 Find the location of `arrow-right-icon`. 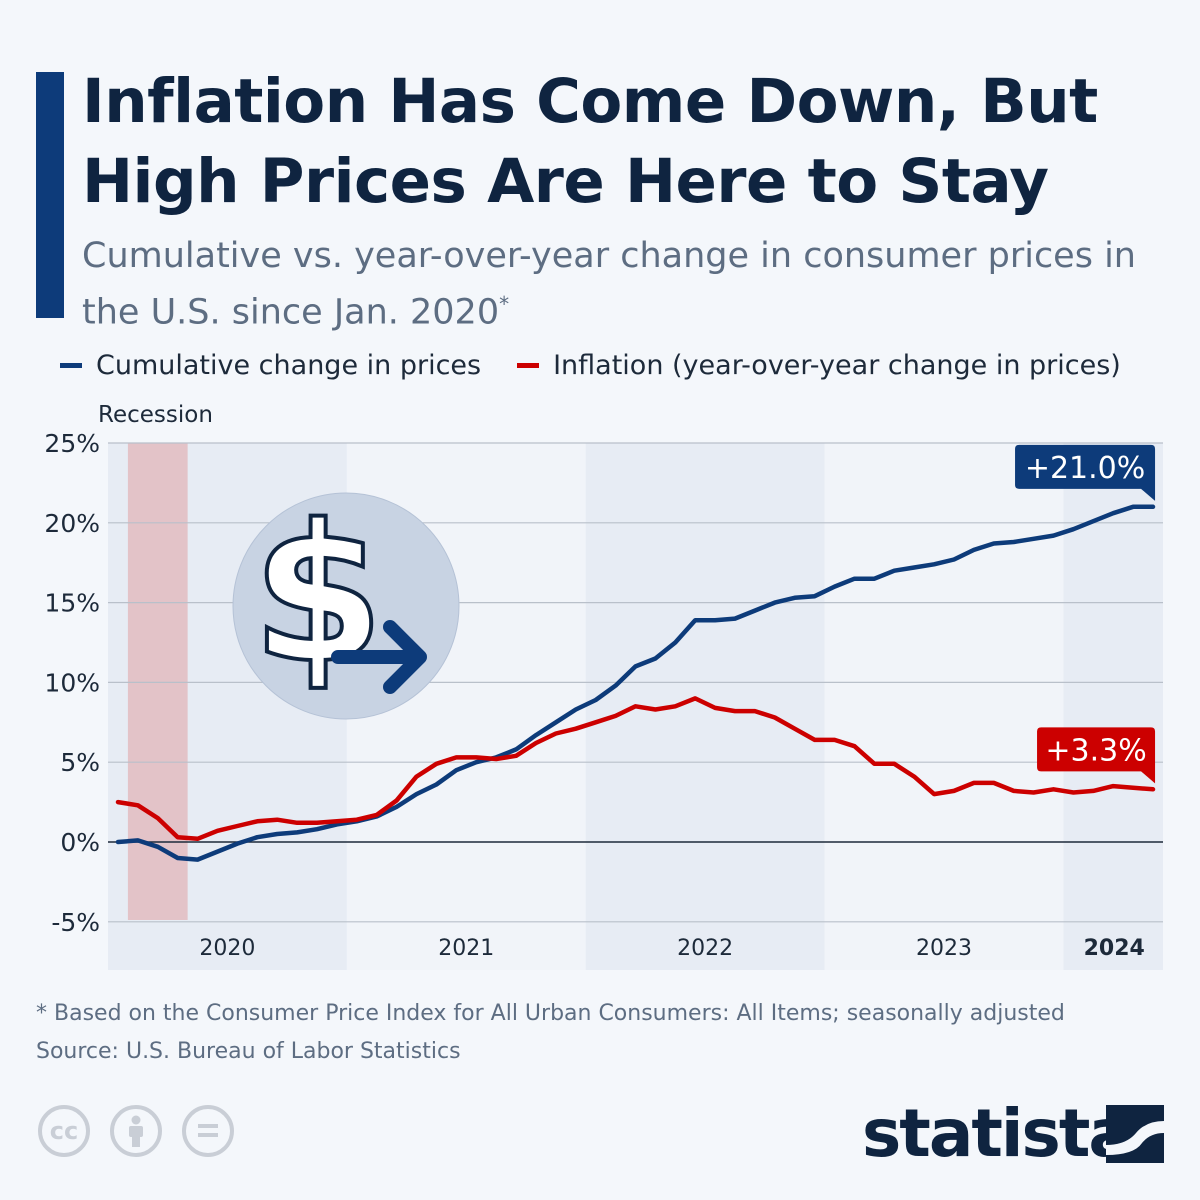

arrow-right-icon is located at coordinates (379, 657).